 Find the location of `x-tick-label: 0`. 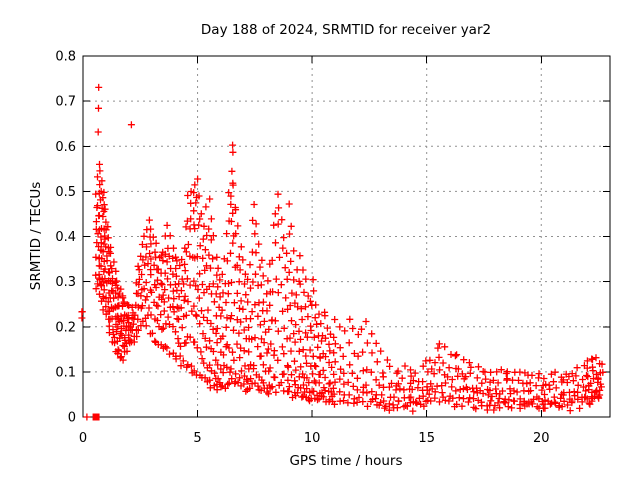

x-tick-label: 0 is located at coordinates (83, 438).